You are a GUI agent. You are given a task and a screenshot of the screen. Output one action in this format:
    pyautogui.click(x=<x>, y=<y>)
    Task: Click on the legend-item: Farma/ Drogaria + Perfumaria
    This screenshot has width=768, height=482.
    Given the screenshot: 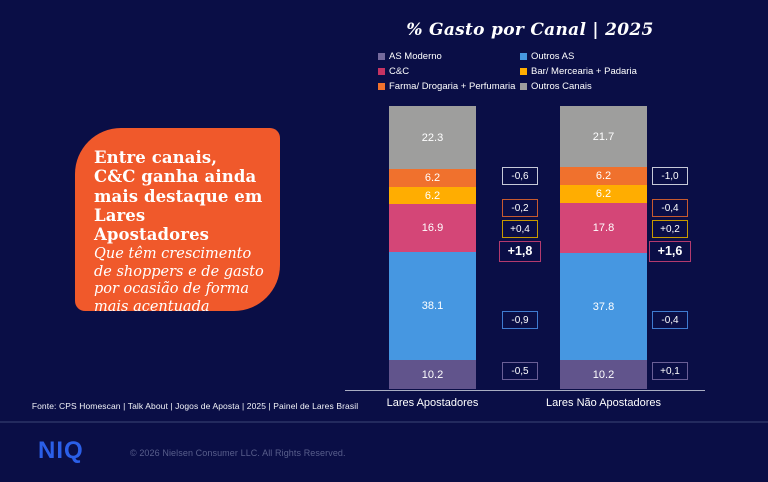 What is the action you would take?
    pyautogui.click(x=449, y=86)
    